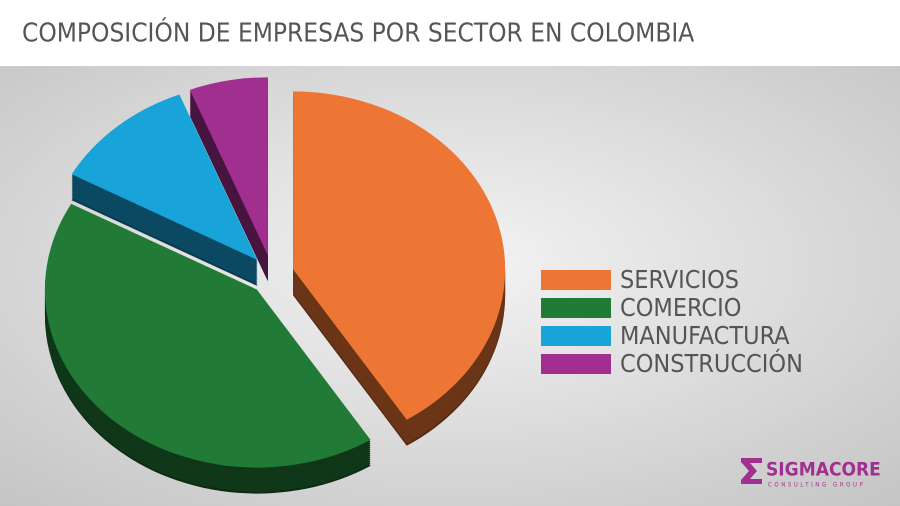 Image resolution: width=900 pixels, height=506 pixels. What do you see at coordinates (711, 363) in the screenshot?
I see `legend-label: CONSTRUCCIÓN` at bounding box center [711, 363].